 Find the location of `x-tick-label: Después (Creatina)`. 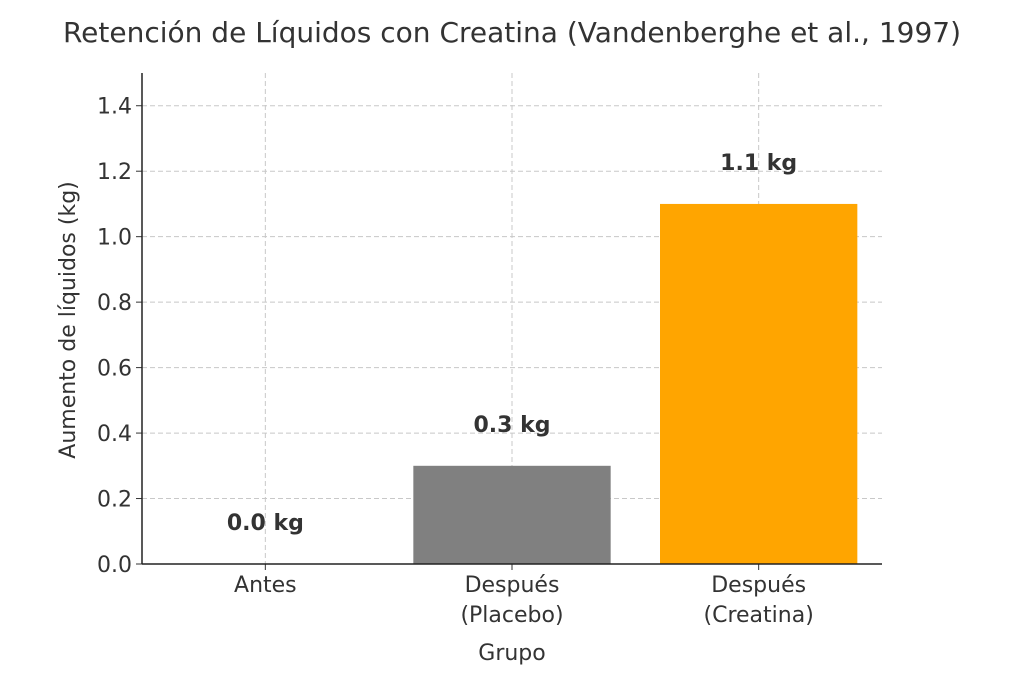

x-tick-label: Después (Creatina) is located at coordinates (759, 600).